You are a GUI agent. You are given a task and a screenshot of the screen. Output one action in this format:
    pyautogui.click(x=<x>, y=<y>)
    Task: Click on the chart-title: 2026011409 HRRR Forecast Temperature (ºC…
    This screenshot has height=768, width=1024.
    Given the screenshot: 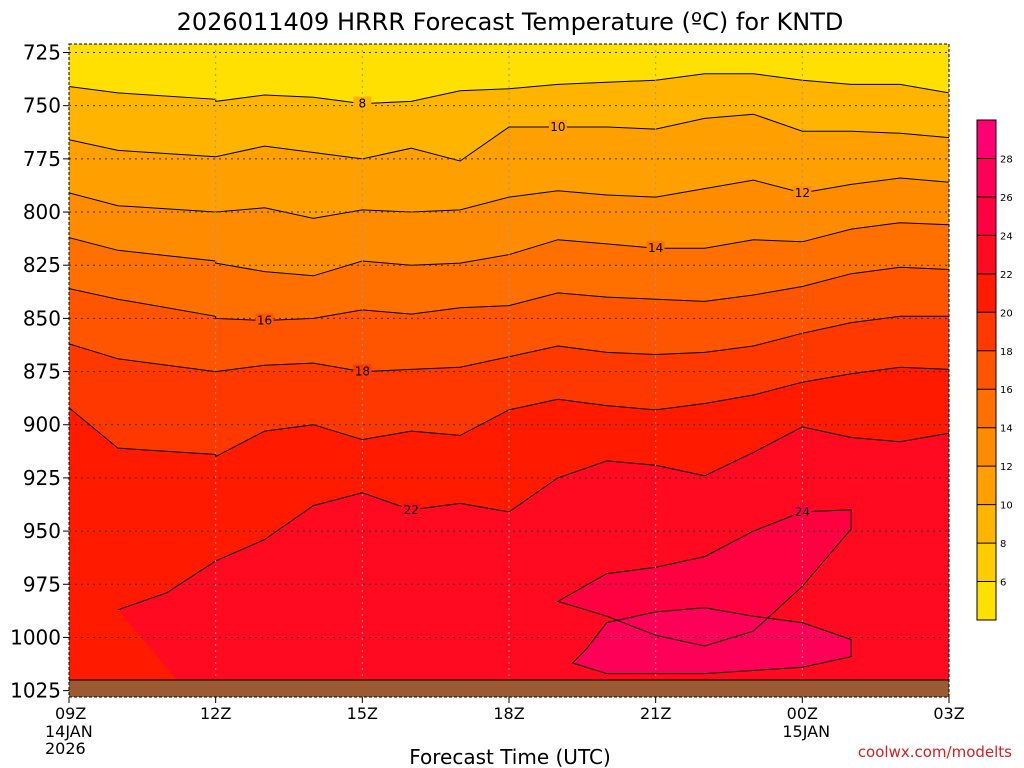 What is the action you would take?
    pyautogui.click(x=510, y=22)
    